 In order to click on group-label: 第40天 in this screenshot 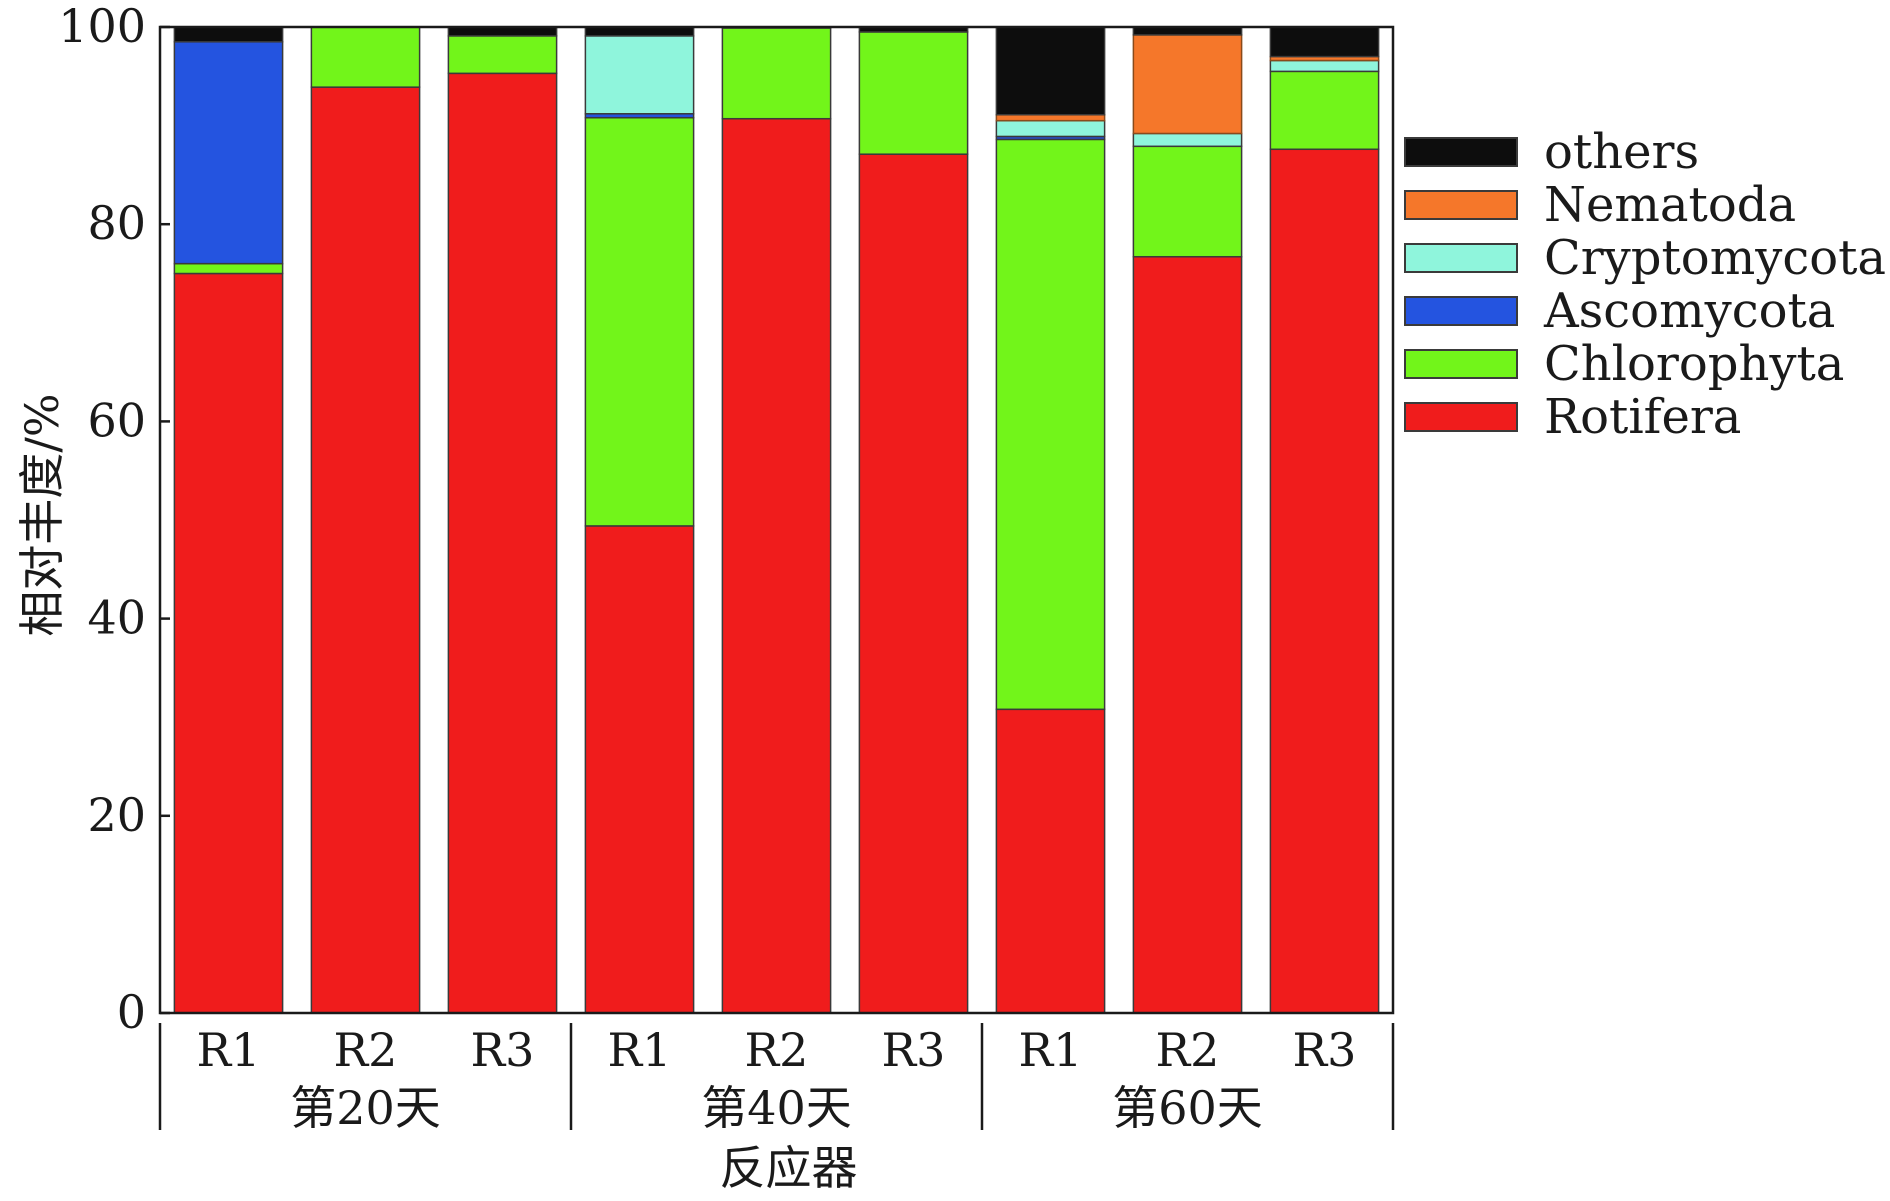, I will do `click(776, 1108)`.